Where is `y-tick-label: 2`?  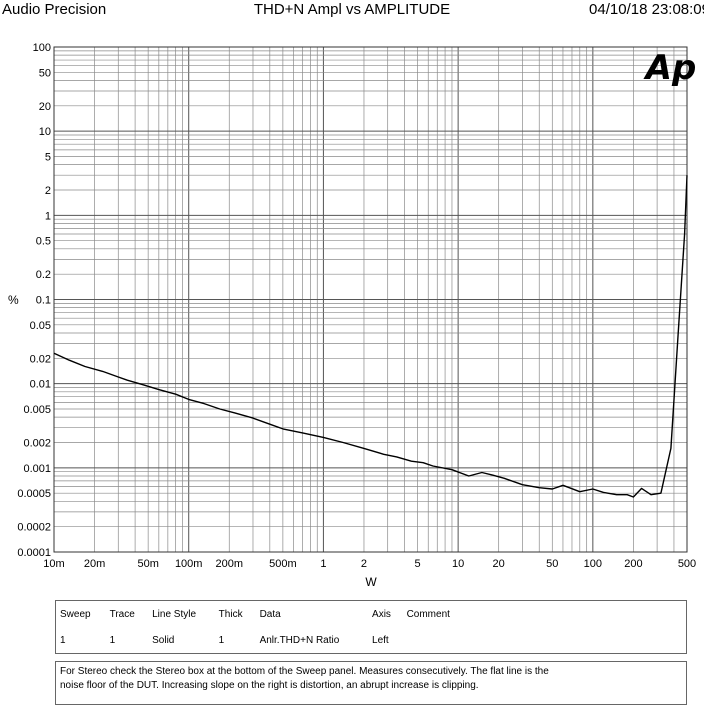 y-tick-label: 2 is located at coordinates (48, 191).